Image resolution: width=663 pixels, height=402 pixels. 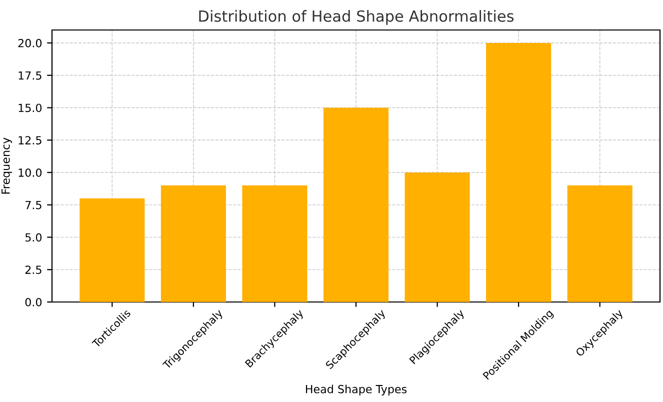 I want to click on y-tick-label: 2.5, so click(x=33, y=270).